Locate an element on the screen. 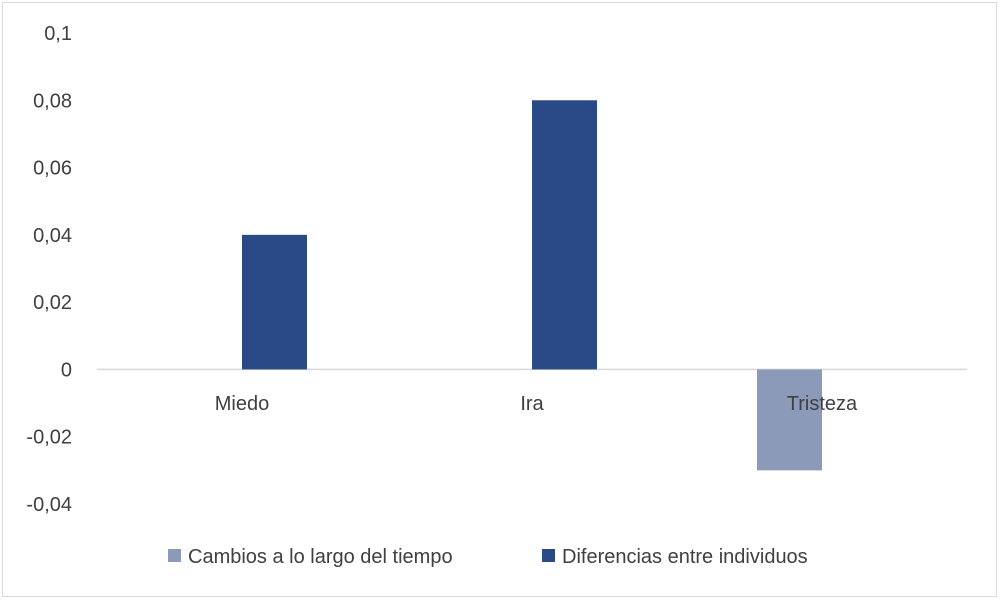 Image resolution: width=1000 pixels, height=600 pixels. y-tick-label: -0,02 is located at coordinates (49, 438).